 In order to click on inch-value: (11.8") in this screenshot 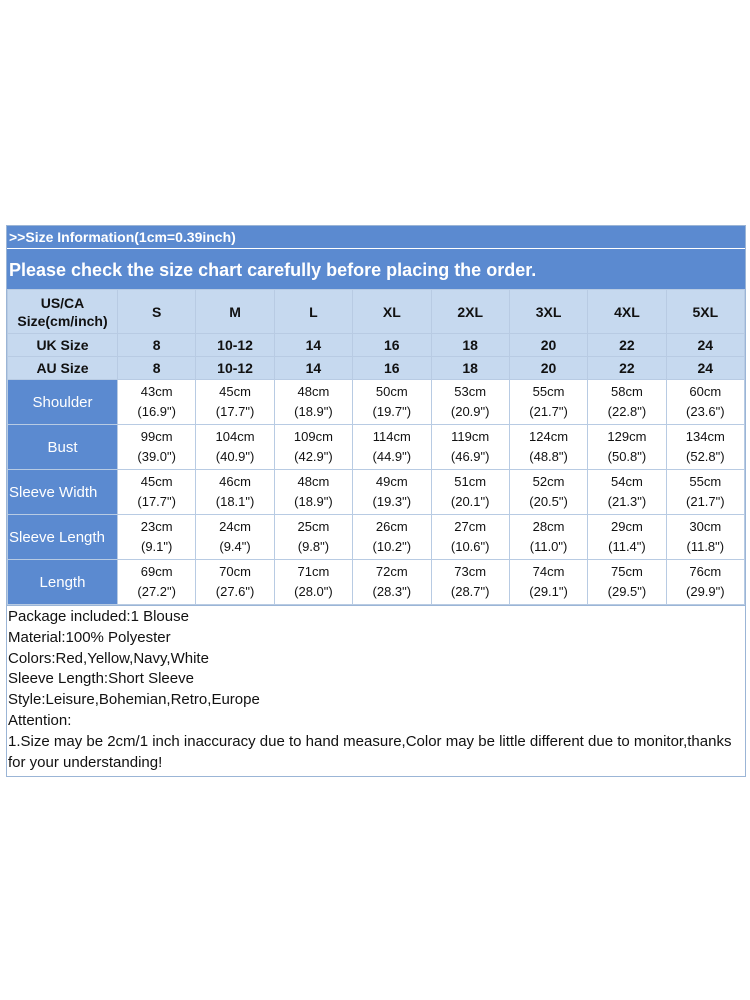, I will do `click(705, 546)`.